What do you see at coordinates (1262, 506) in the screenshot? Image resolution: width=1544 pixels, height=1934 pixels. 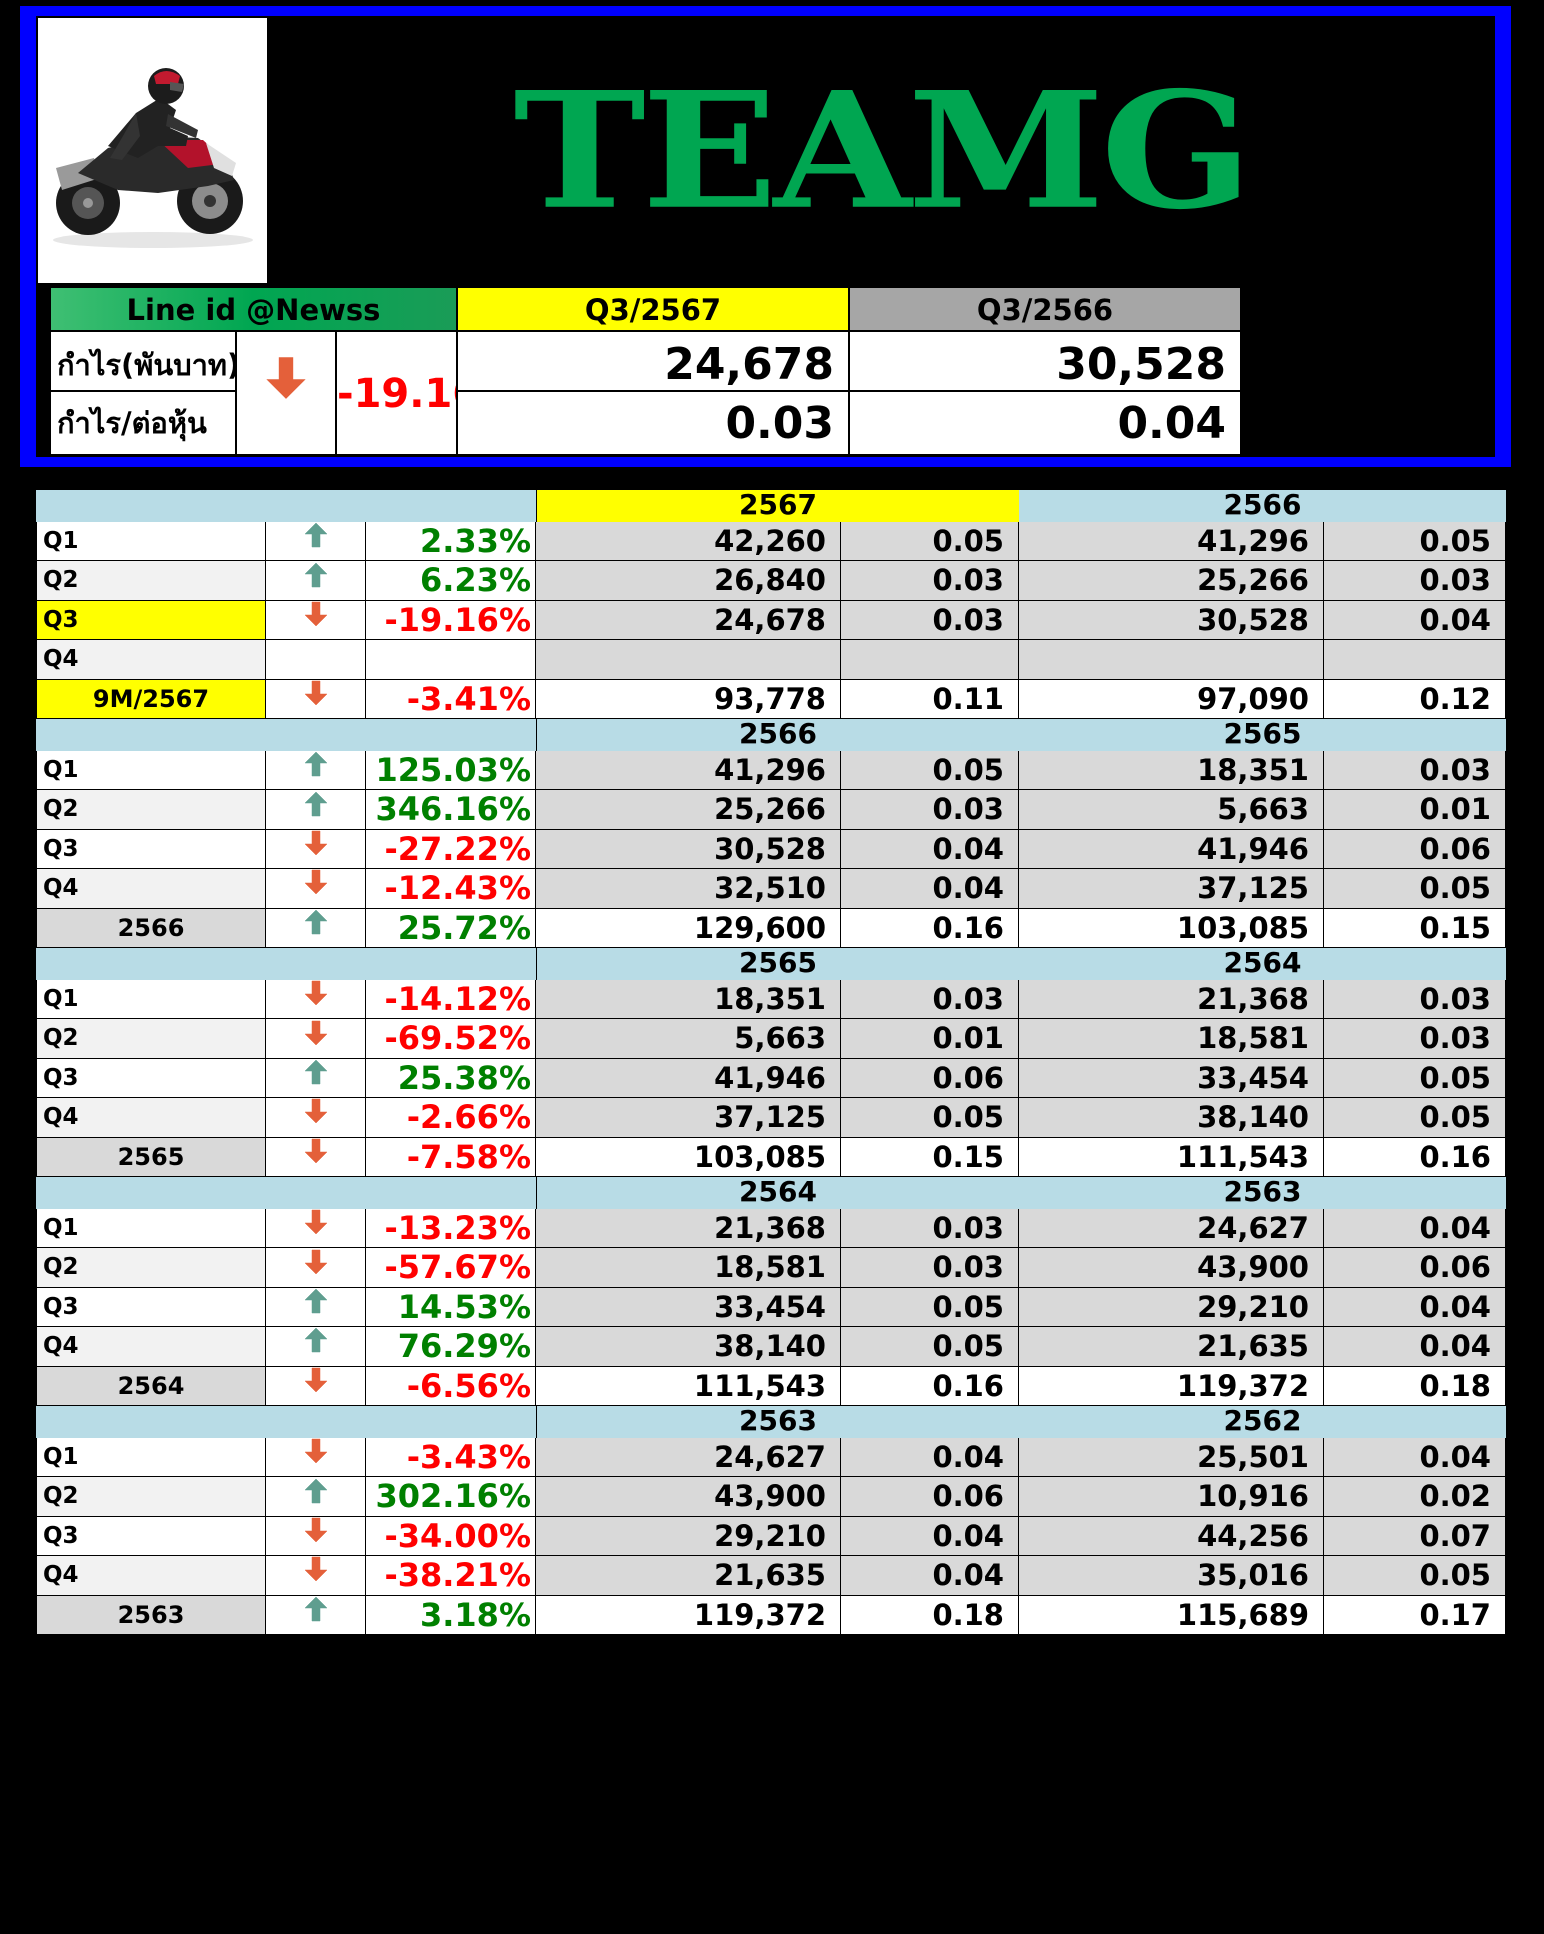 I see `year-previous-header: 2566` at bounding box center [1262, 506].